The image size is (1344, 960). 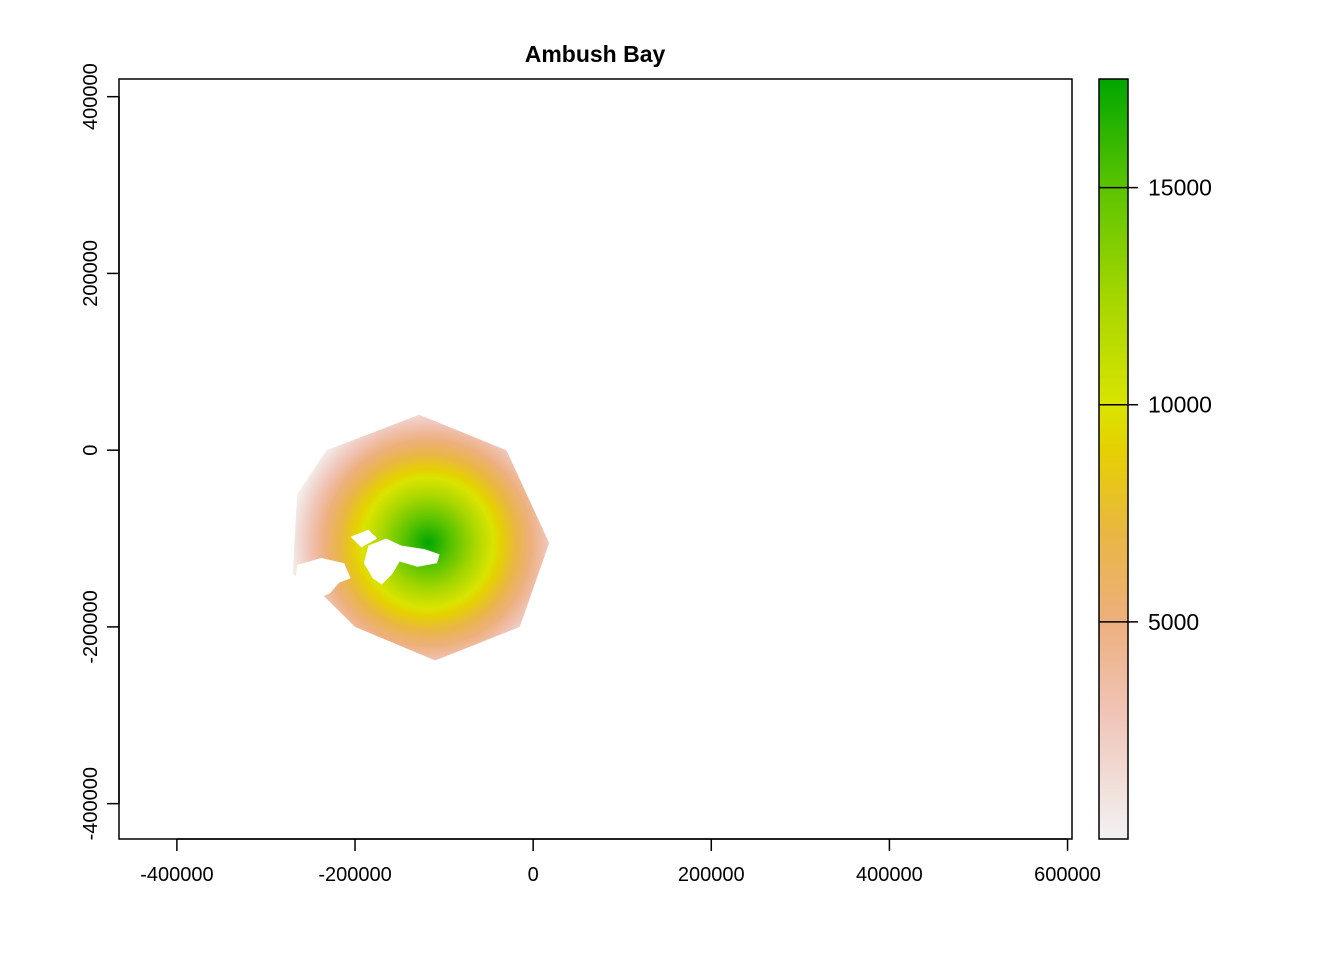 I want to click on legend-colorbar, so click(x=1113, y=459).